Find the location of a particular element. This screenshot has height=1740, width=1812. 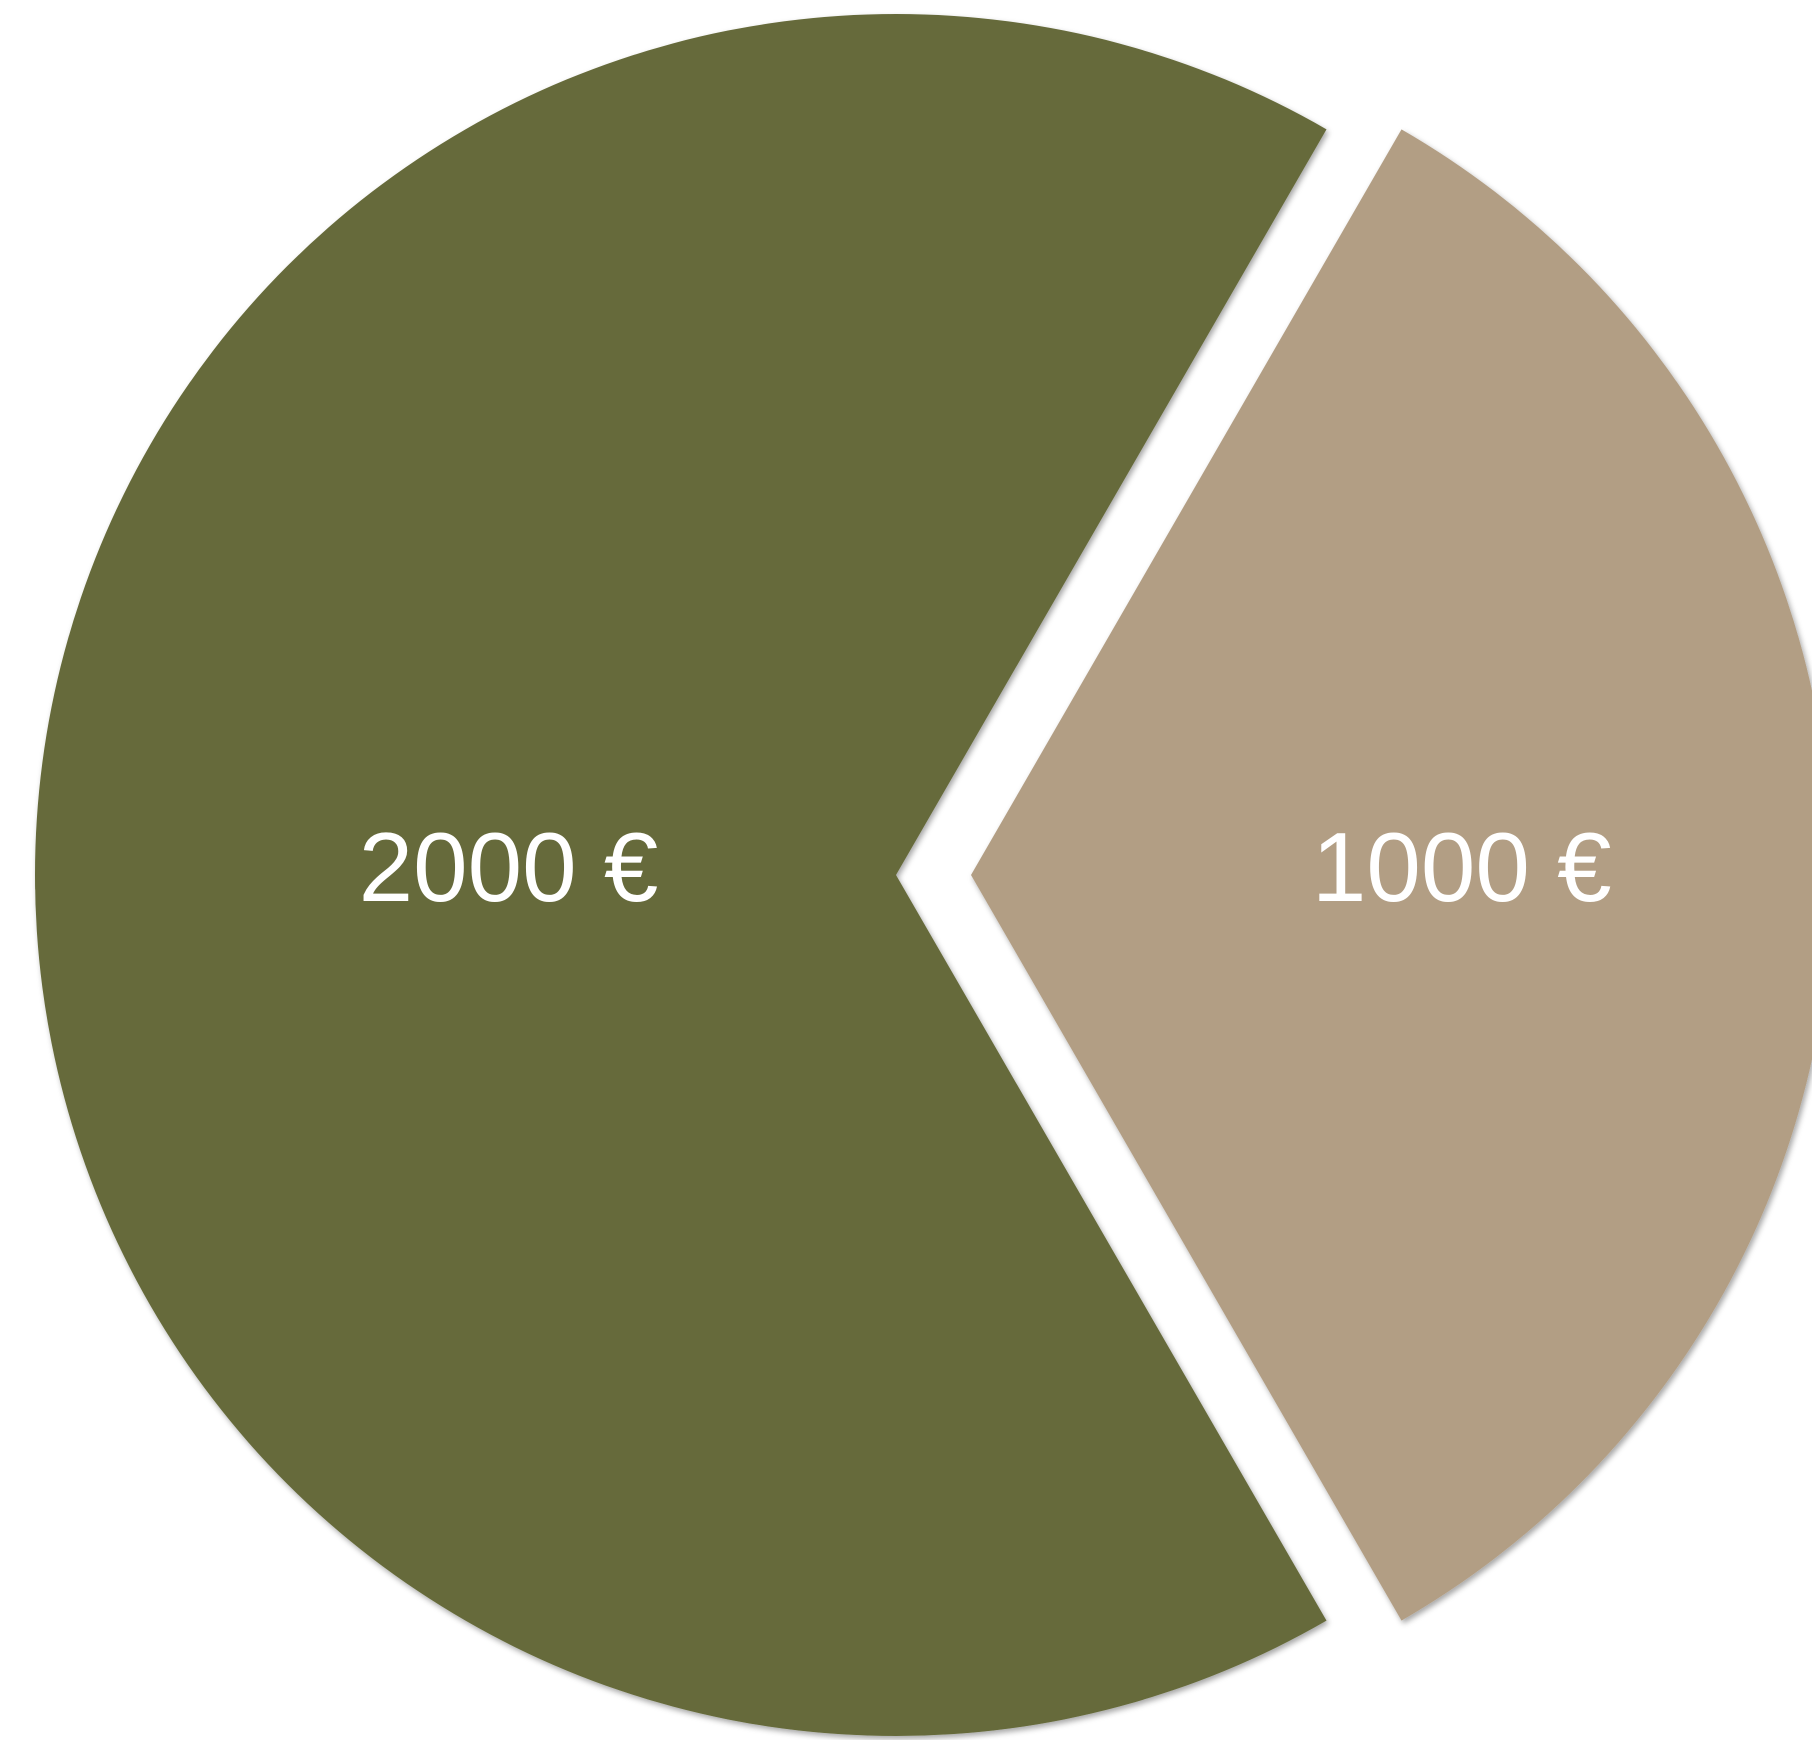

value-label: 1000 € is located at coordinates (1462, 867).